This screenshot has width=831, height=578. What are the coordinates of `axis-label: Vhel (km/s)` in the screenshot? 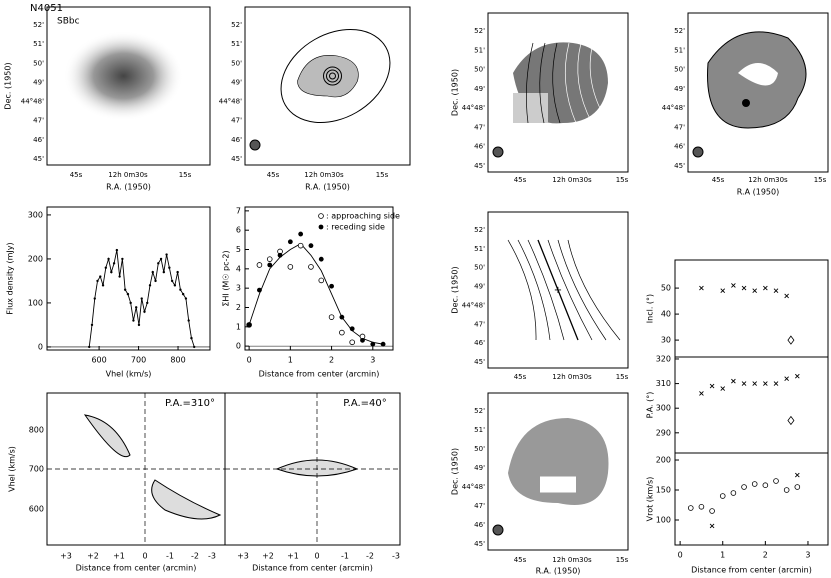 It's located at (12, 469).